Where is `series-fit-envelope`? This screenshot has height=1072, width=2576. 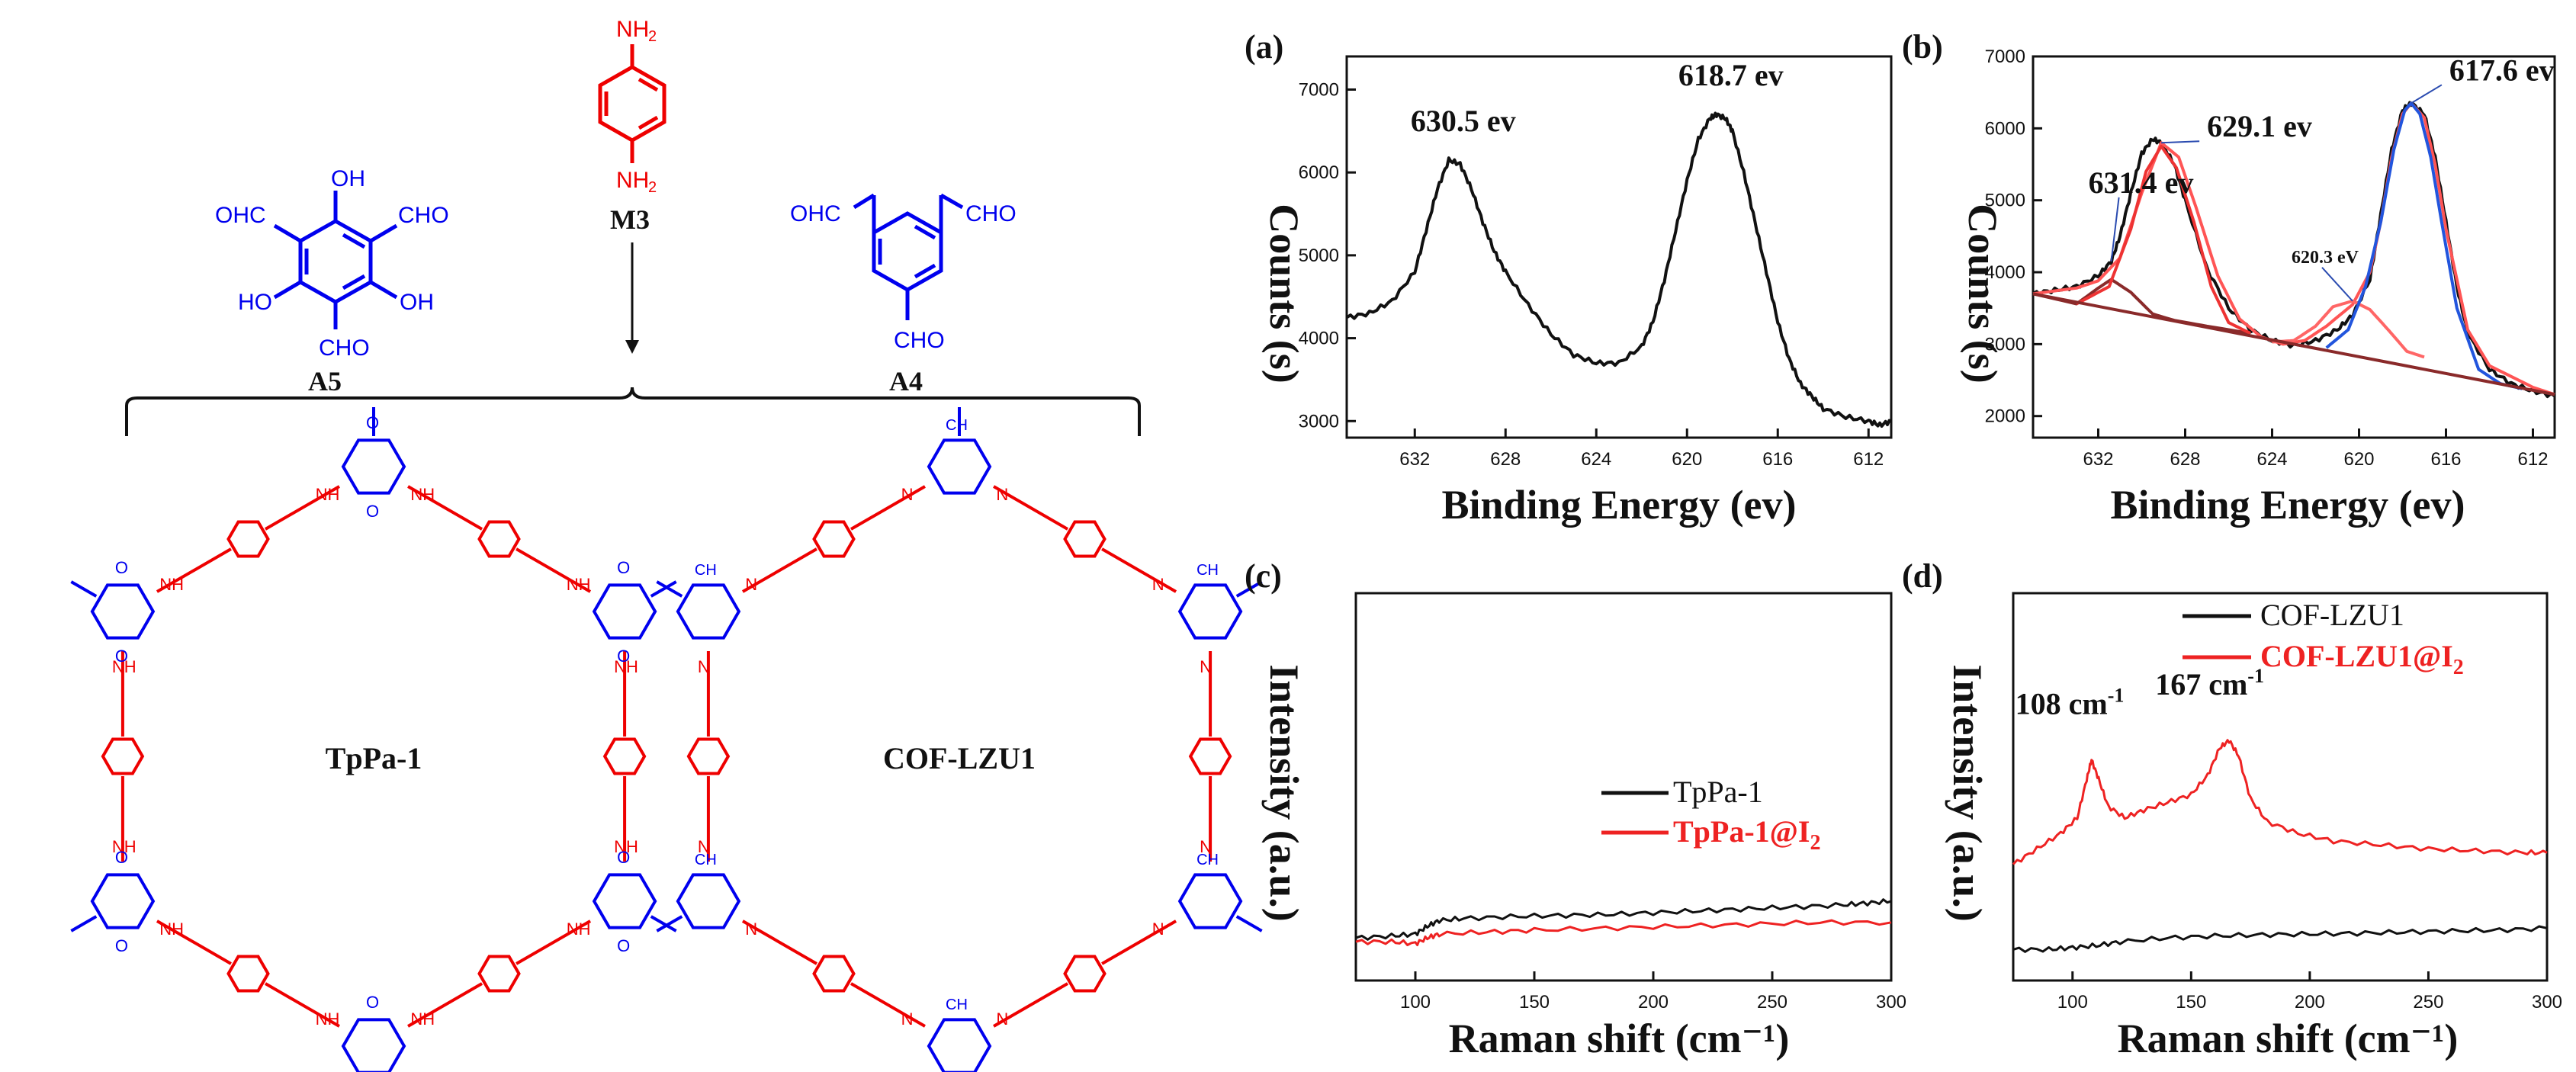 series-fit-envelope is located at coordinates (2293, 248).